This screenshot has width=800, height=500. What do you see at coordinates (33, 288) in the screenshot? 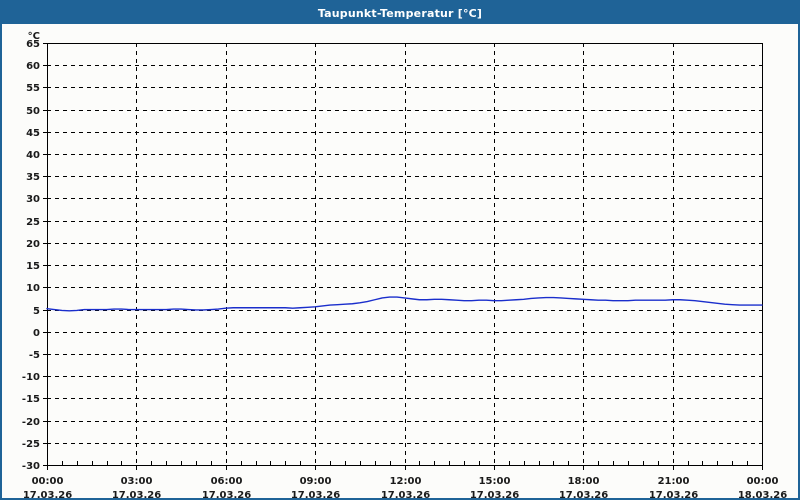
I see `y-tick-label: 10` at bounding box center [33, 288].